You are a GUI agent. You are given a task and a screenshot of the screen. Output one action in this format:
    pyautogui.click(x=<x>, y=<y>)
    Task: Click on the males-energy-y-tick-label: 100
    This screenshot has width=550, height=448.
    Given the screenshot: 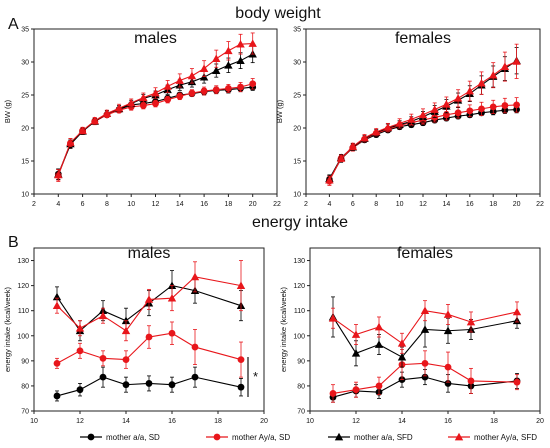 What is the action you would take?
    pyautogui.click(x=23, y=336)
    